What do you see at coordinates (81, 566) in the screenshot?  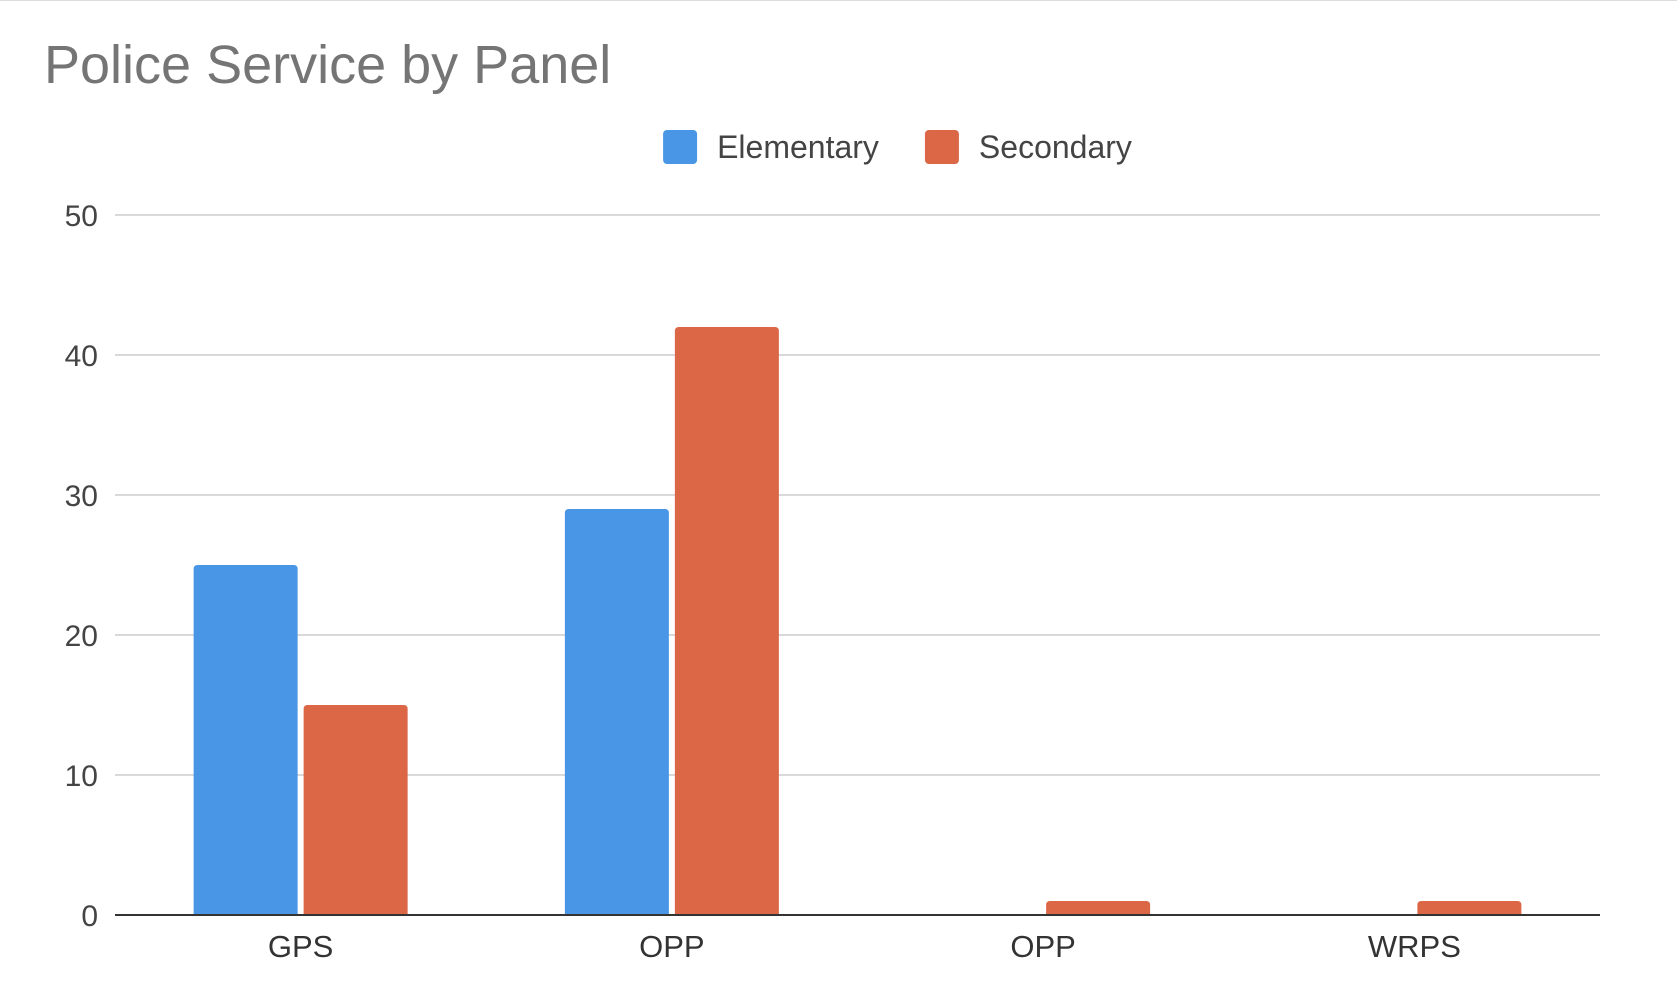 I see `y-axis-ticks: 0 10 20 30 40 50` at bounding box center [81, 566].